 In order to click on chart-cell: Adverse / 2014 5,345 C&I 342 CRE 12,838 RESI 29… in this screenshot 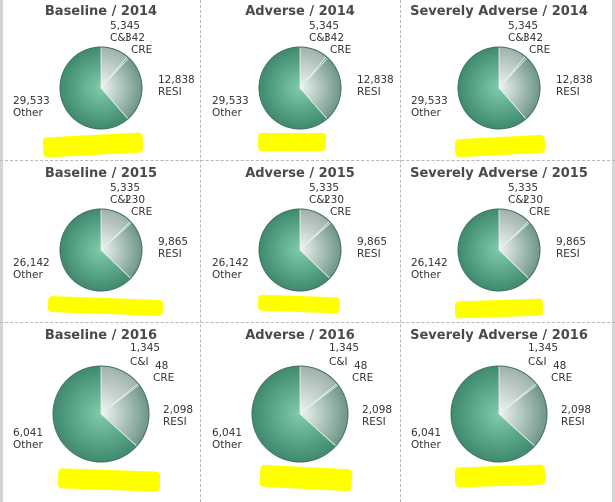, I will do `click(300, 80)`.